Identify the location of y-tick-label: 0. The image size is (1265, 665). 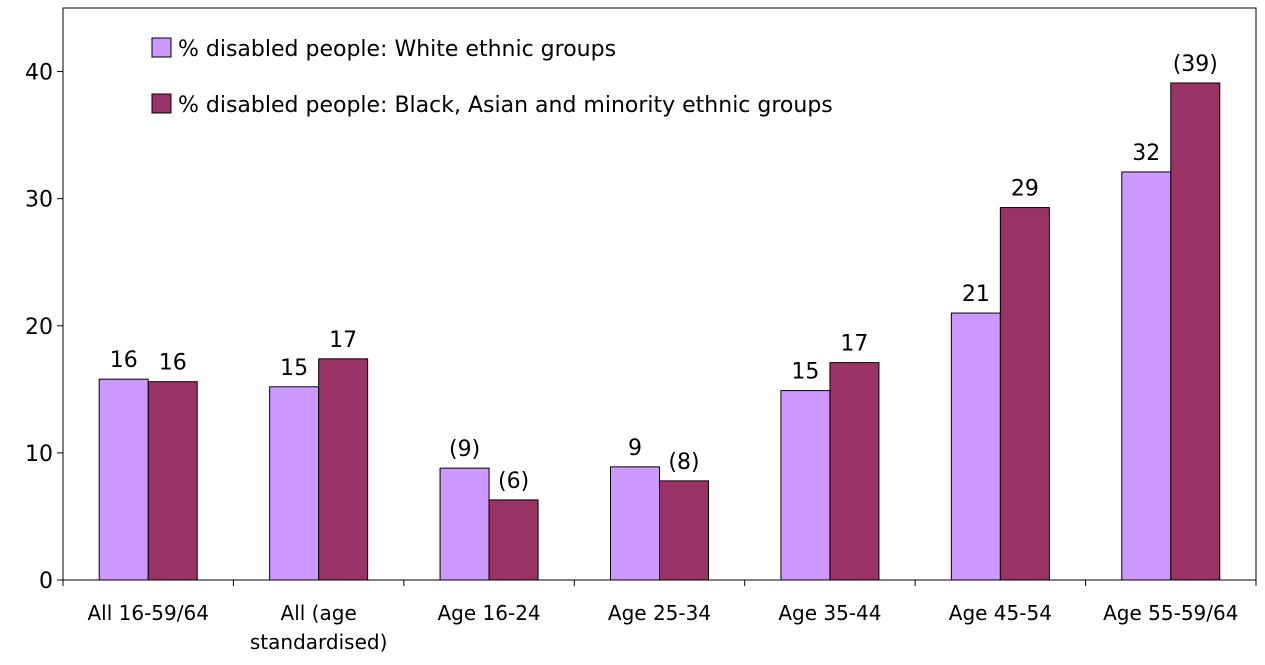
(46, 581).